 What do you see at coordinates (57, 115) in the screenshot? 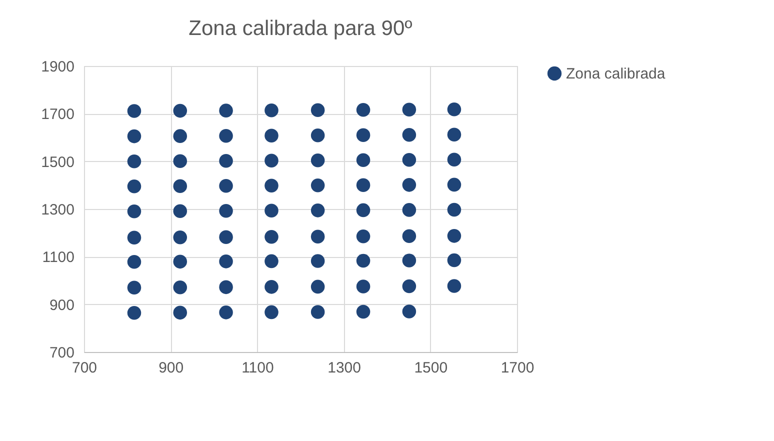
I see `y-tick-label: 1700` at bounding box center [57, 115].